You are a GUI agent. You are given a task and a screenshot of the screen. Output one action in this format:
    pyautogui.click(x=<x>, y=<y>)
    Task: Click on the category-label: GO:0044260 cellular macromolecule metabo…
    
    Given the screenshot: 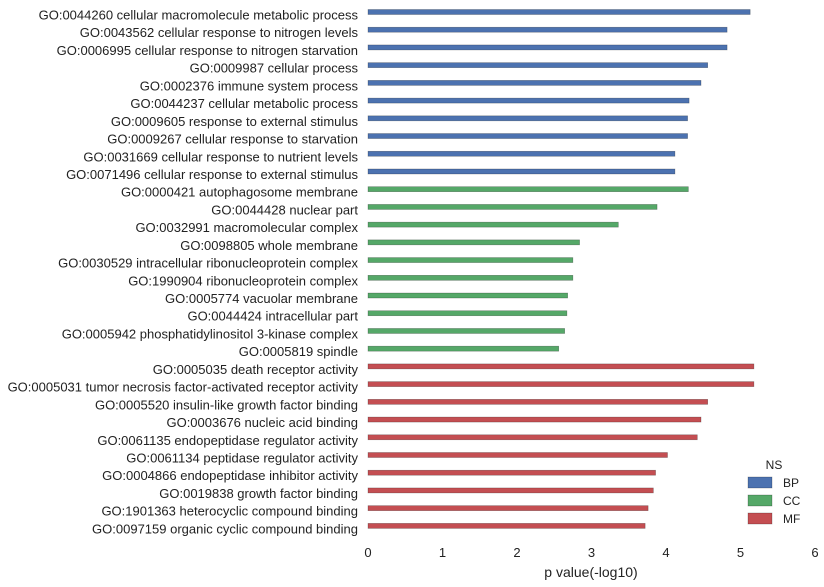 What is the action you would take?
    pyautogui.click(x=199, y=15)
    